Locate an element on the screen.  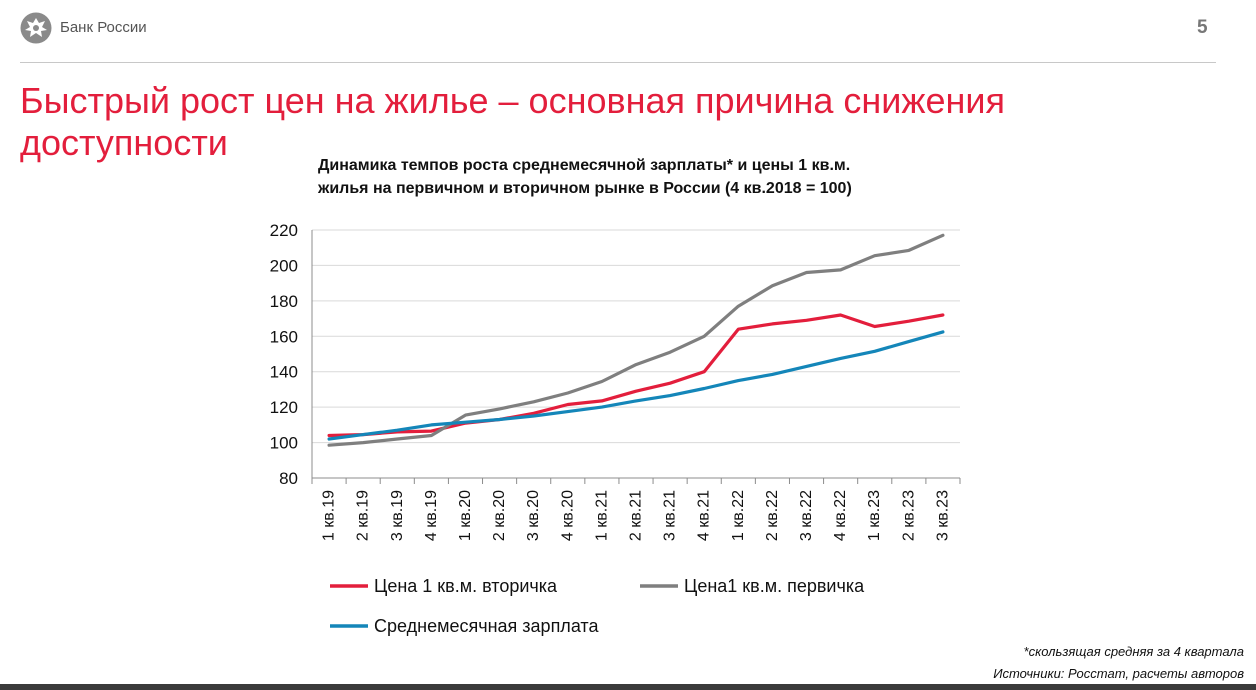
x-tick-label: 4 кв.20 is located at coordinates (567, 515).